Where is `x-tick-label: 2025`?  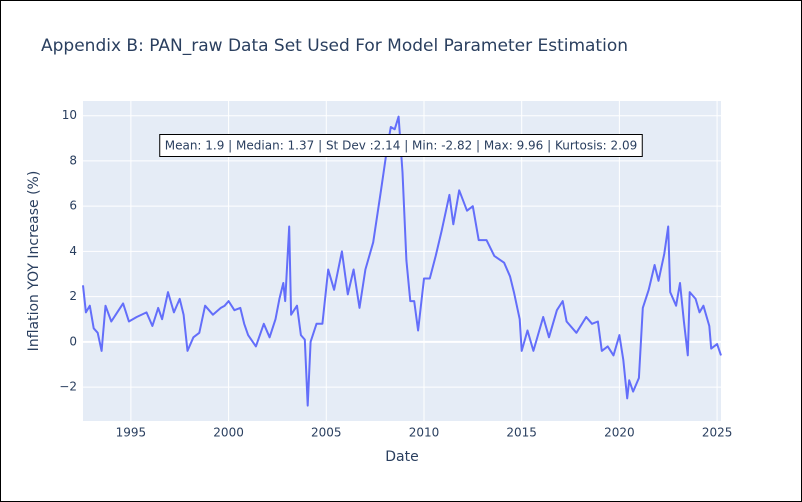 x-tick-label: 2025 is located at coordinates (717, 433).